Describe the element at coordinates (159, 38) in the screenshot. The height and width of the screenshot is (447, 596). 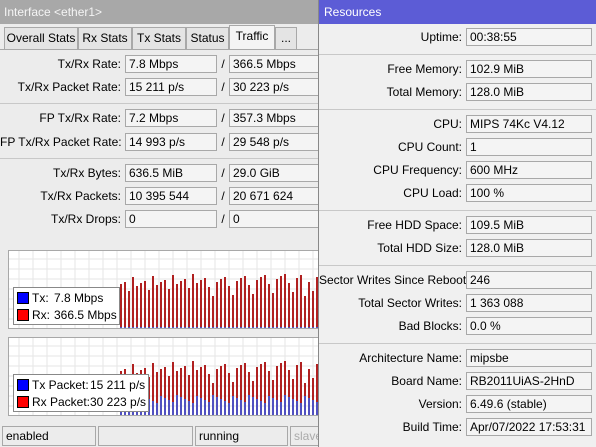
I see `tab: Tx Stats` at that location.